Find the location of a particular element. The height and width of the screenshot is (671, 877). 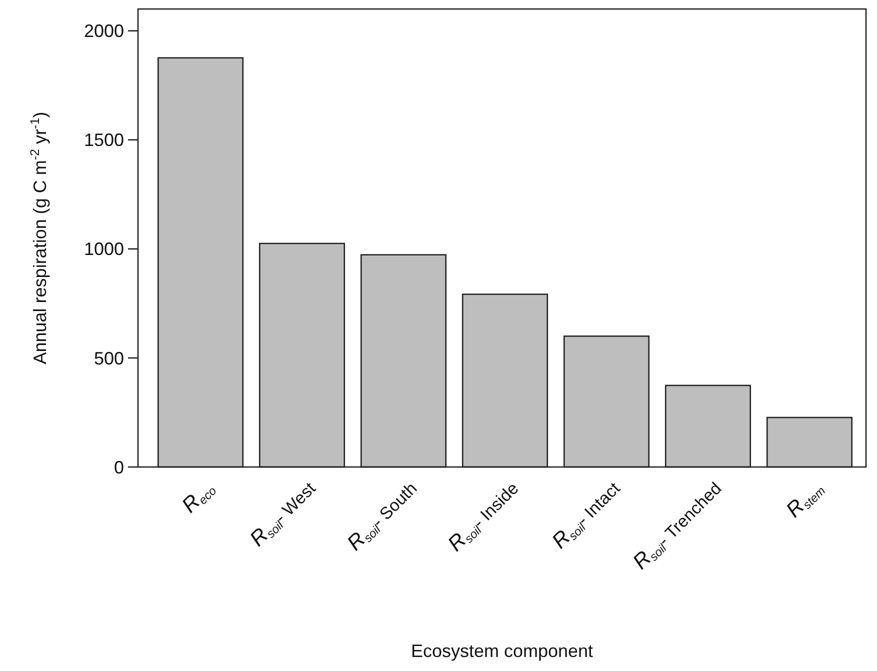

y-tick-label: 500 is located at coordinates (109, 358).